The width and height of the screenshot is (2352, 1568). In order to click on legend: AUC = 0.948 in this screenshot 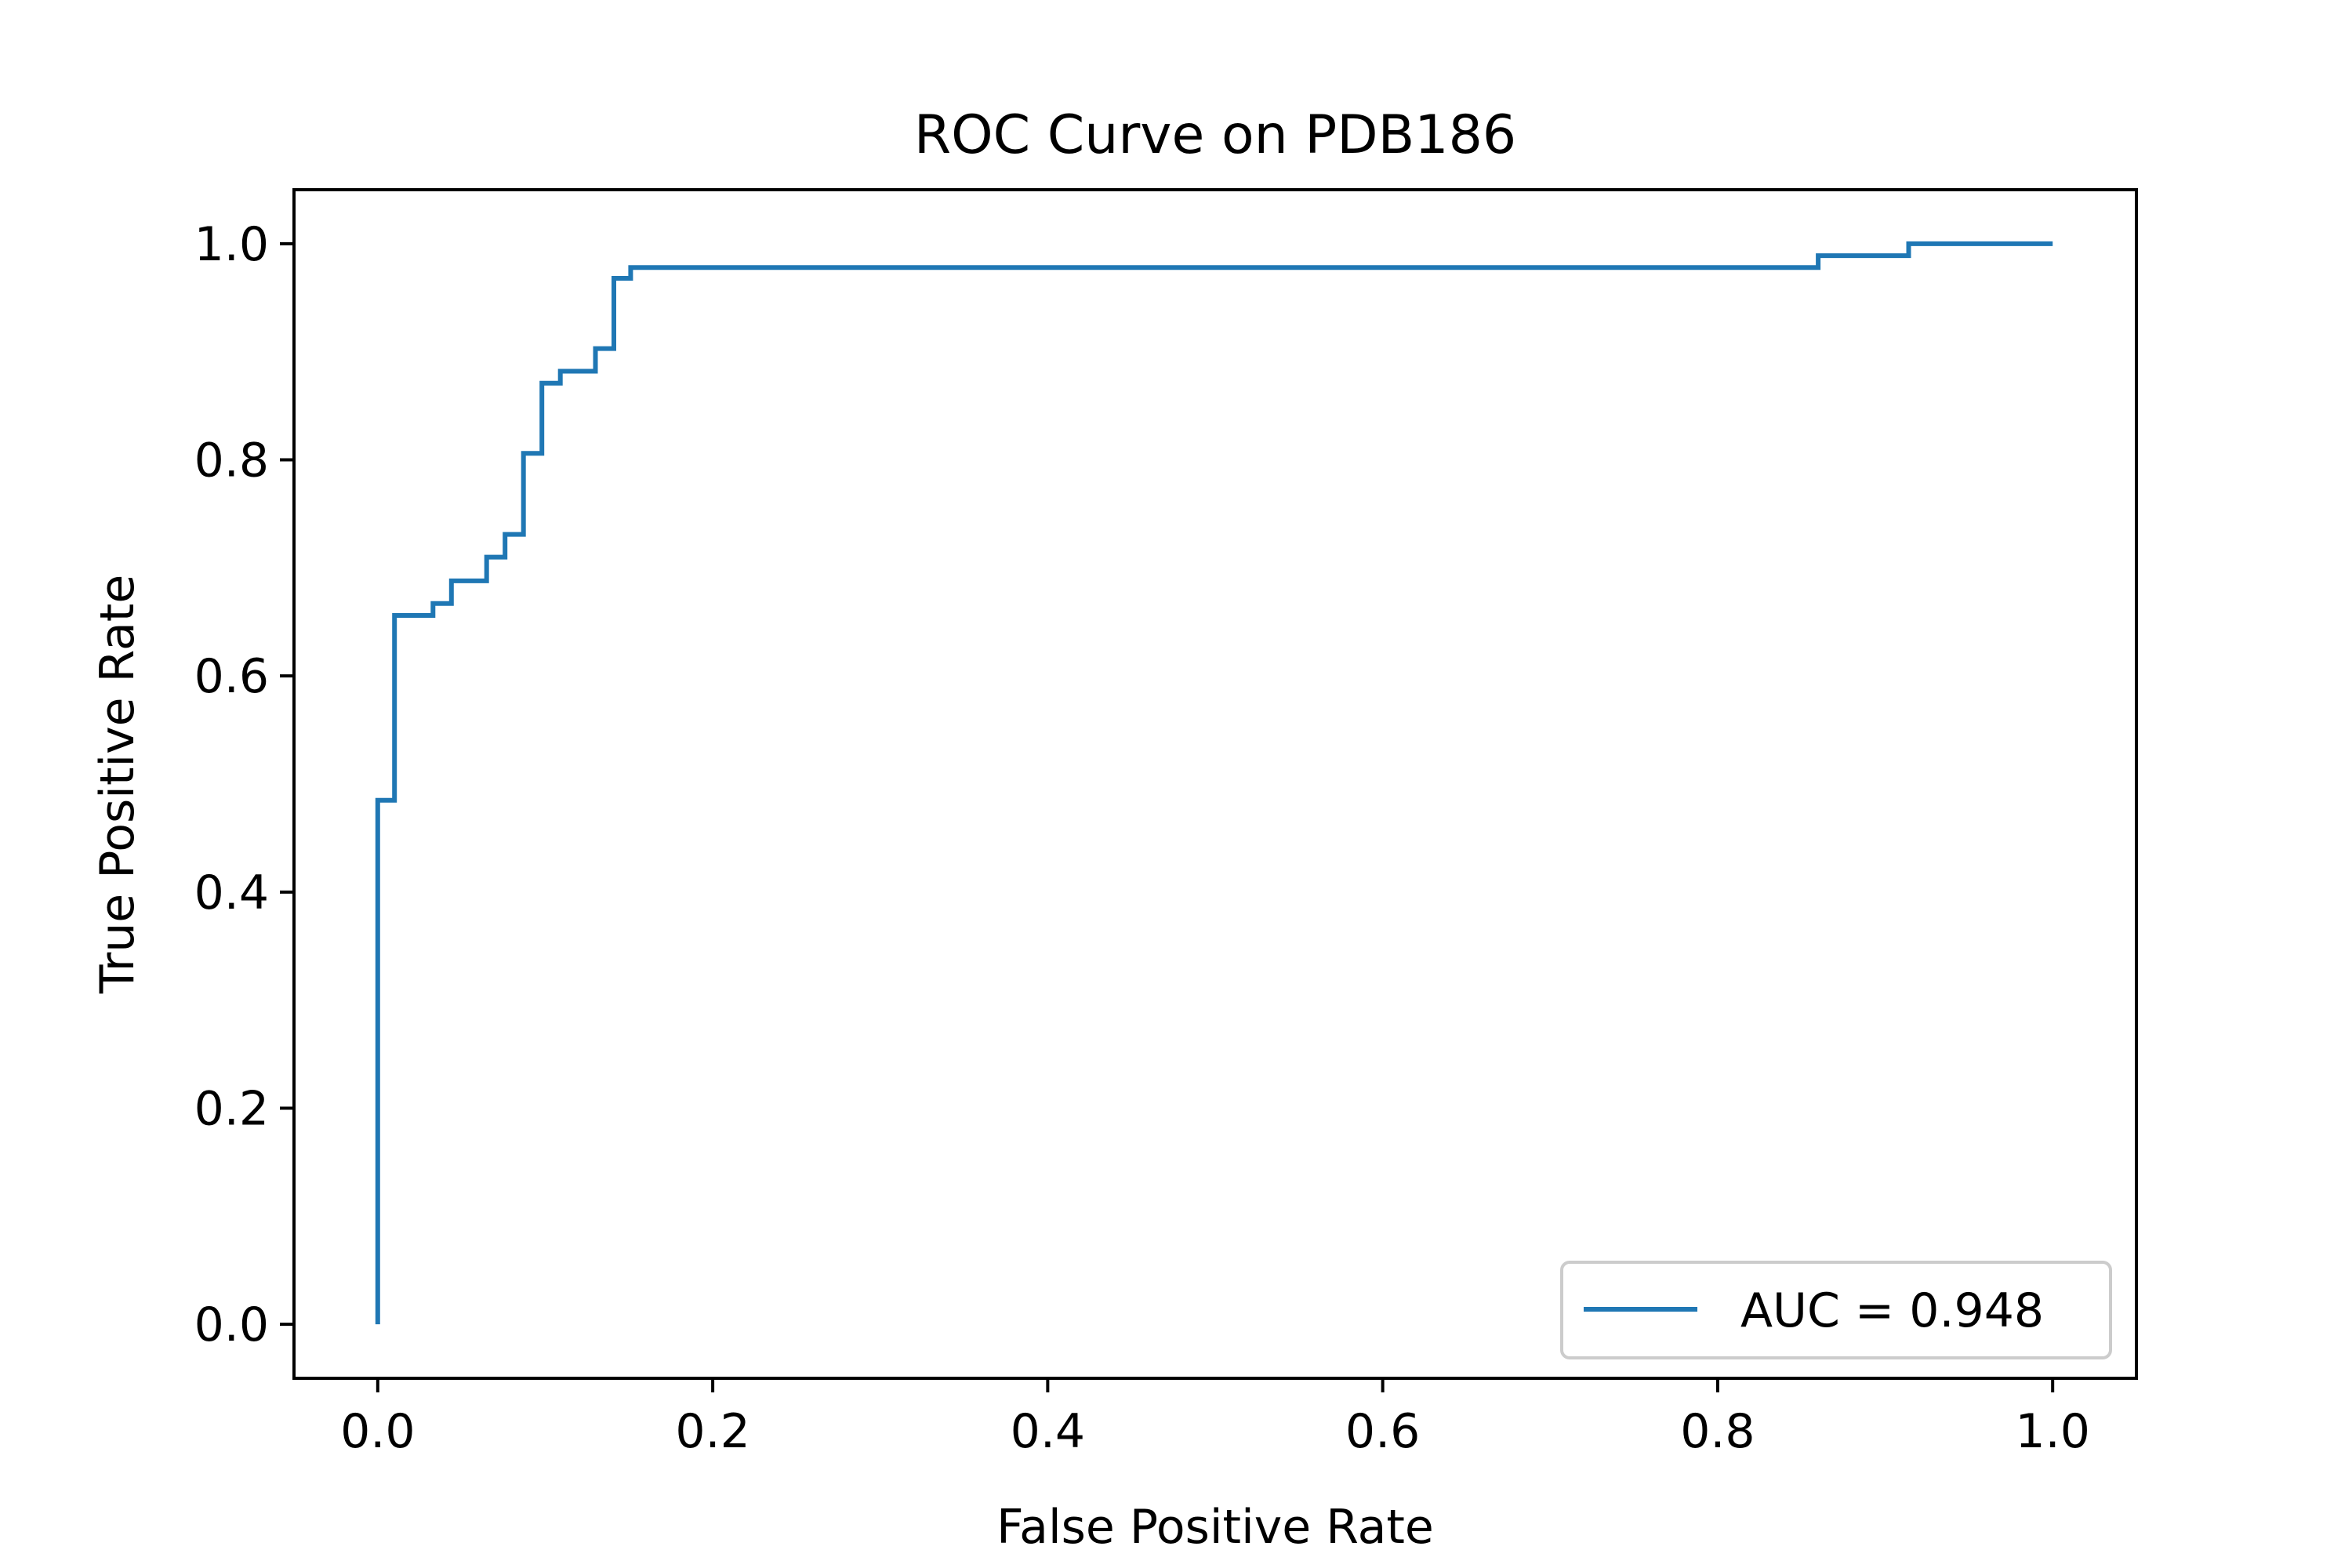, I will do `click(1836, 1310)`.